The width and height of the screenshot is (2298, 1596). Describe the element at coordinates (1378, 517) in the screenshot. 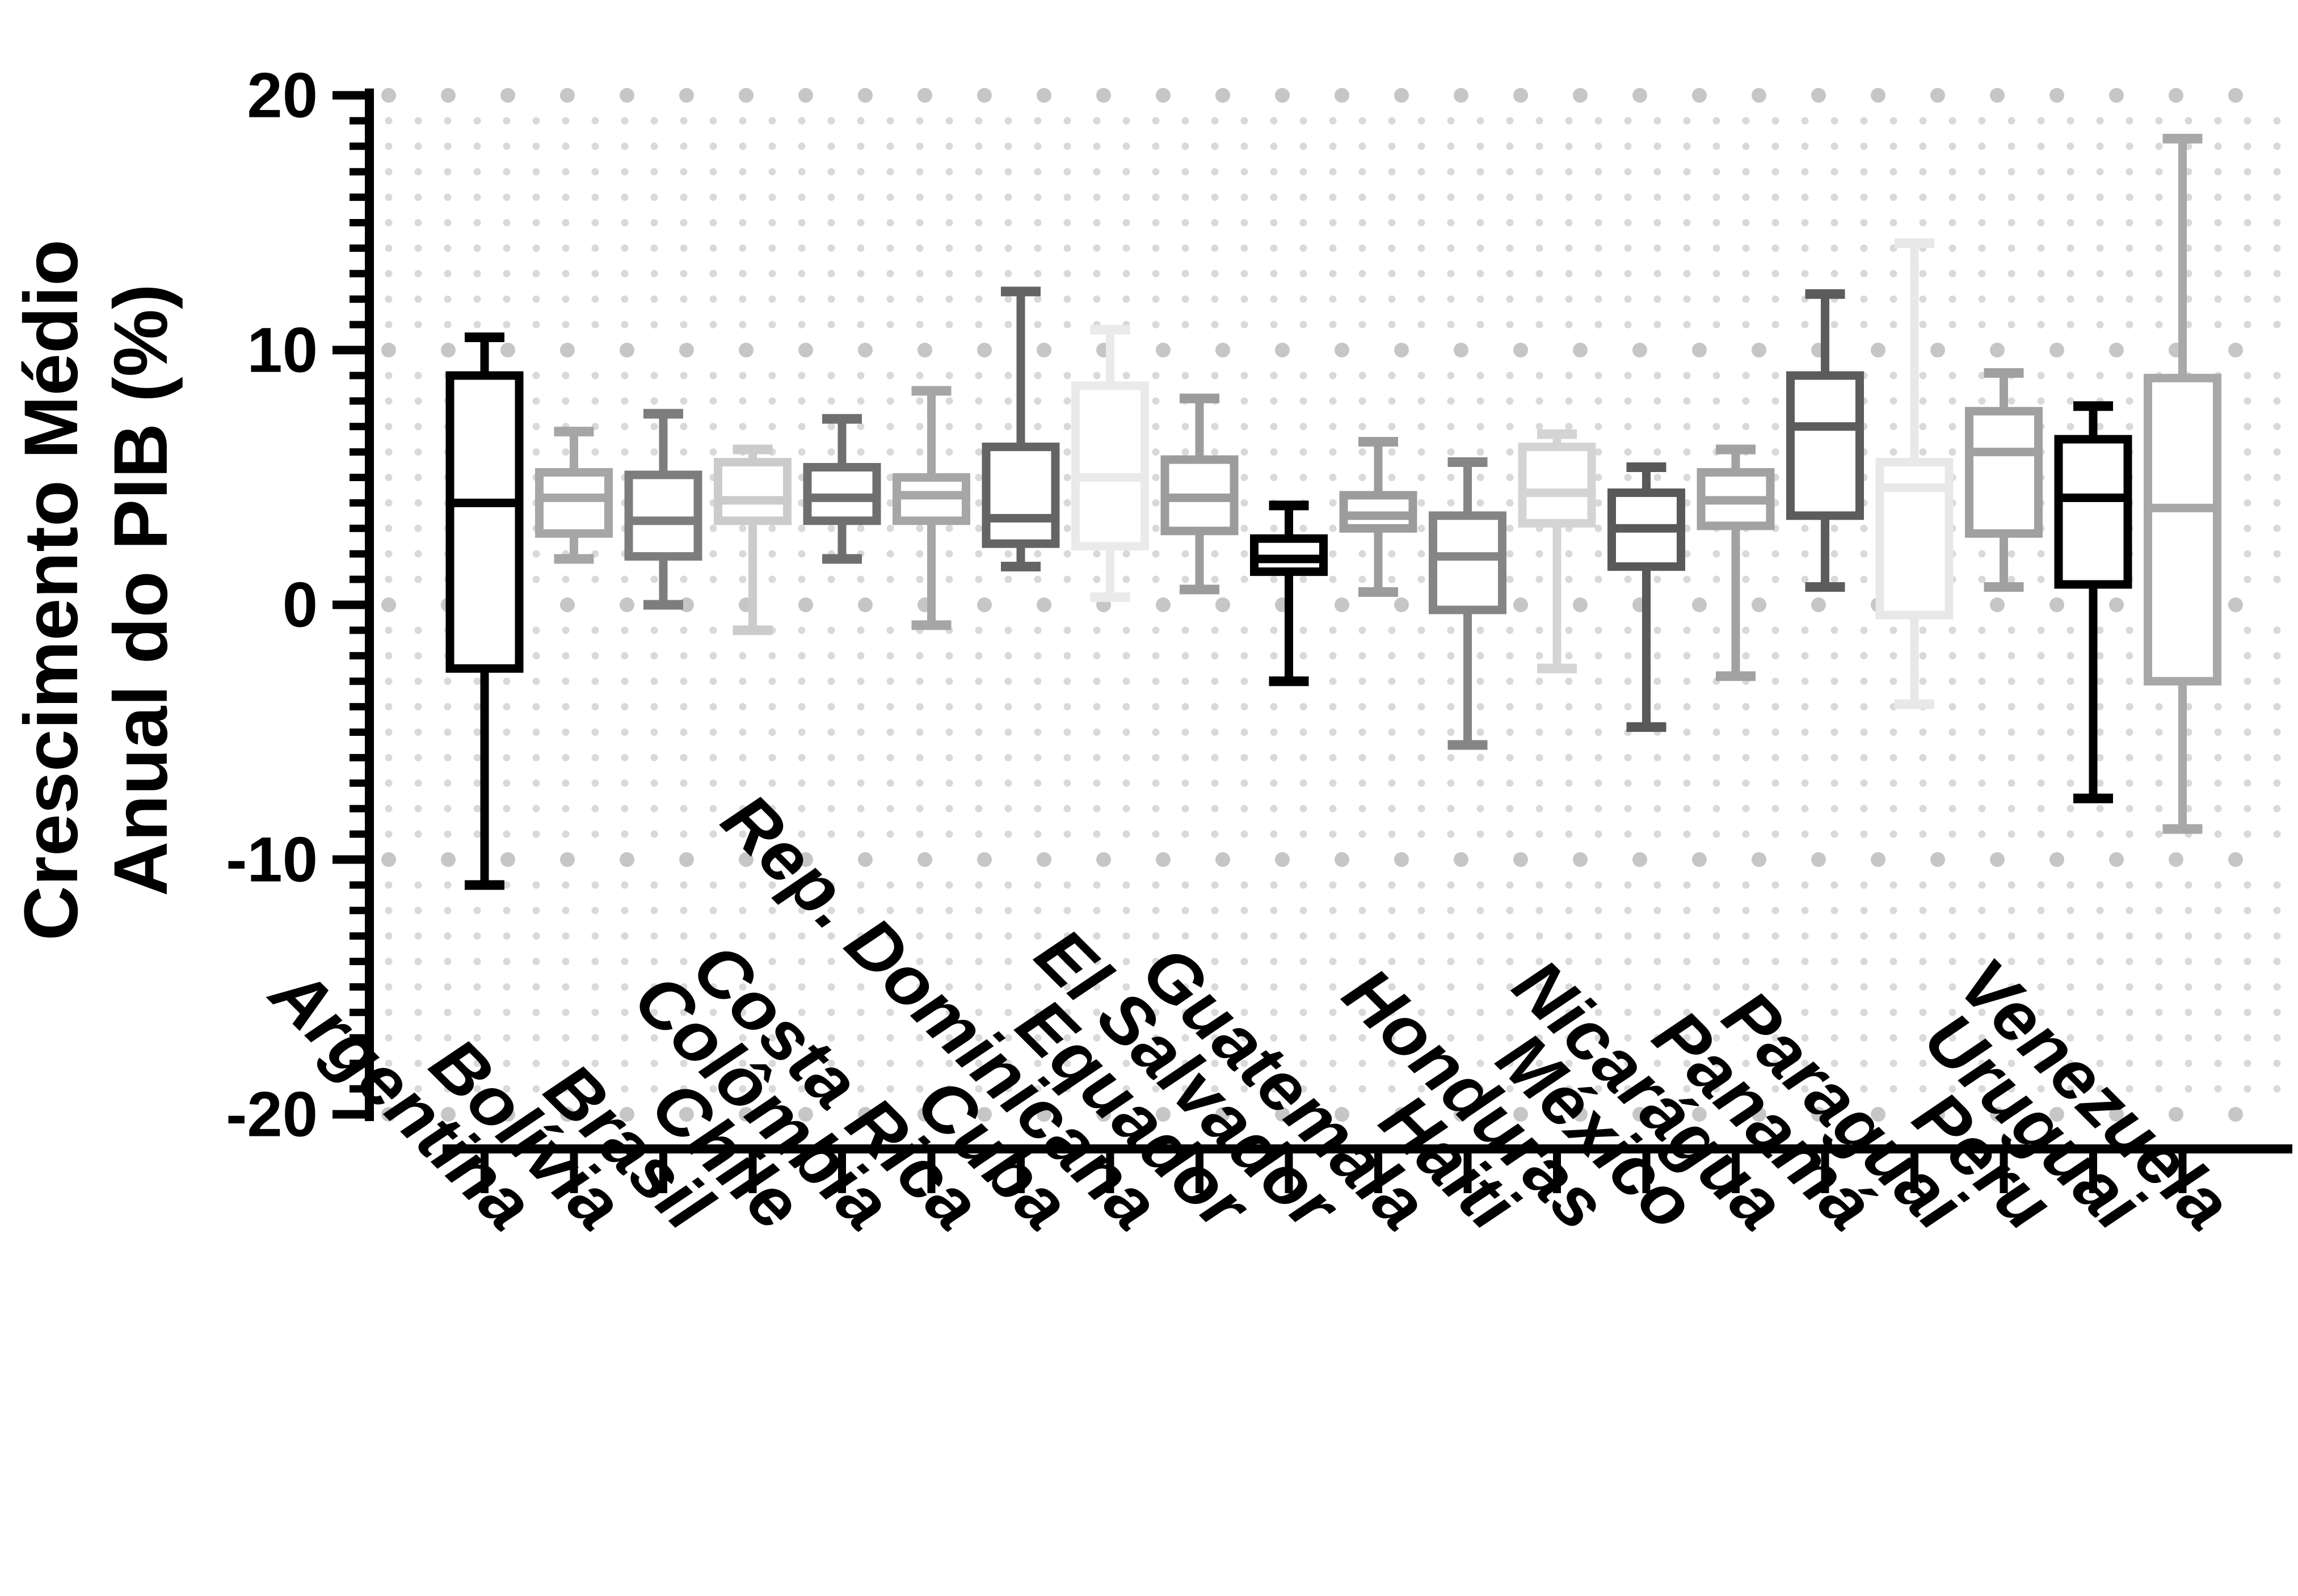

I see `box-guatemala` at that location.